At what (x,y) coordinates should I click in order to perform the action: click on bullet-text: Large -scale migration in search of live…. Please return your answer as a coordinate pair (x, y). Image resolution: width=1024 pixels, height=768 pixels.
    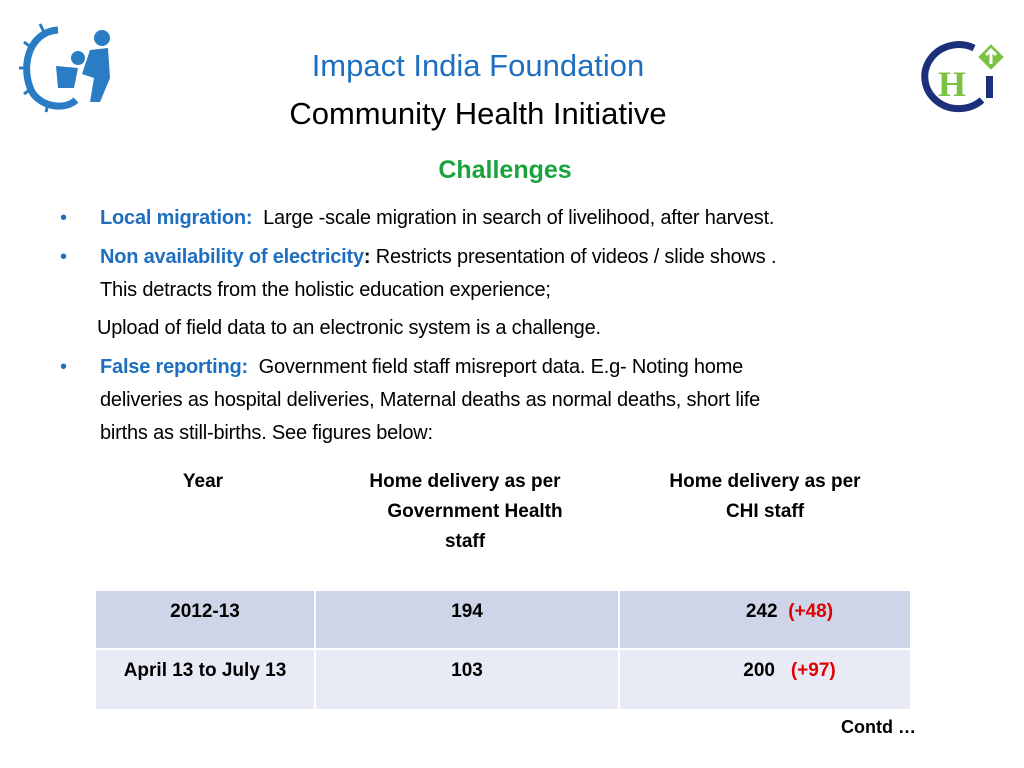
    Looking at the image, I should click on (519, 218).